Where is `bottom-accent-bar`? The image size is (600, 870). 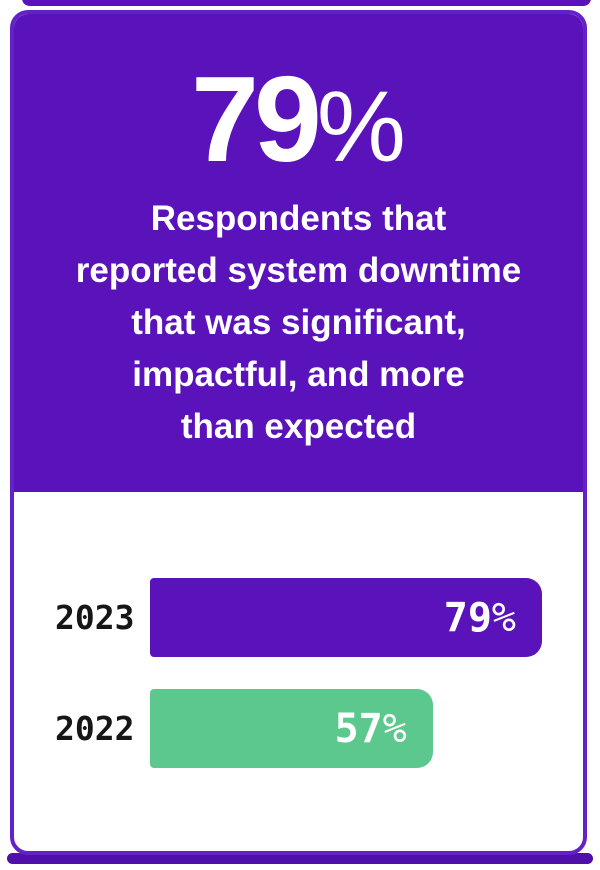 bottom-accent-bar is located at coordinates (300, 858).